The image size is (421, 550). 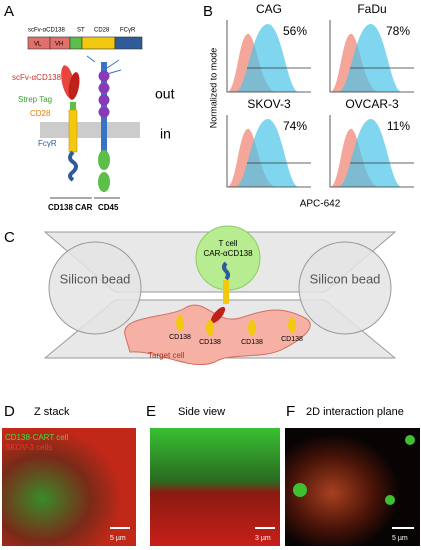 What do you see at coordinates (128, 31) in the screenshot?
I see `construct-label: FCγR` at bounding box center [128, 31].